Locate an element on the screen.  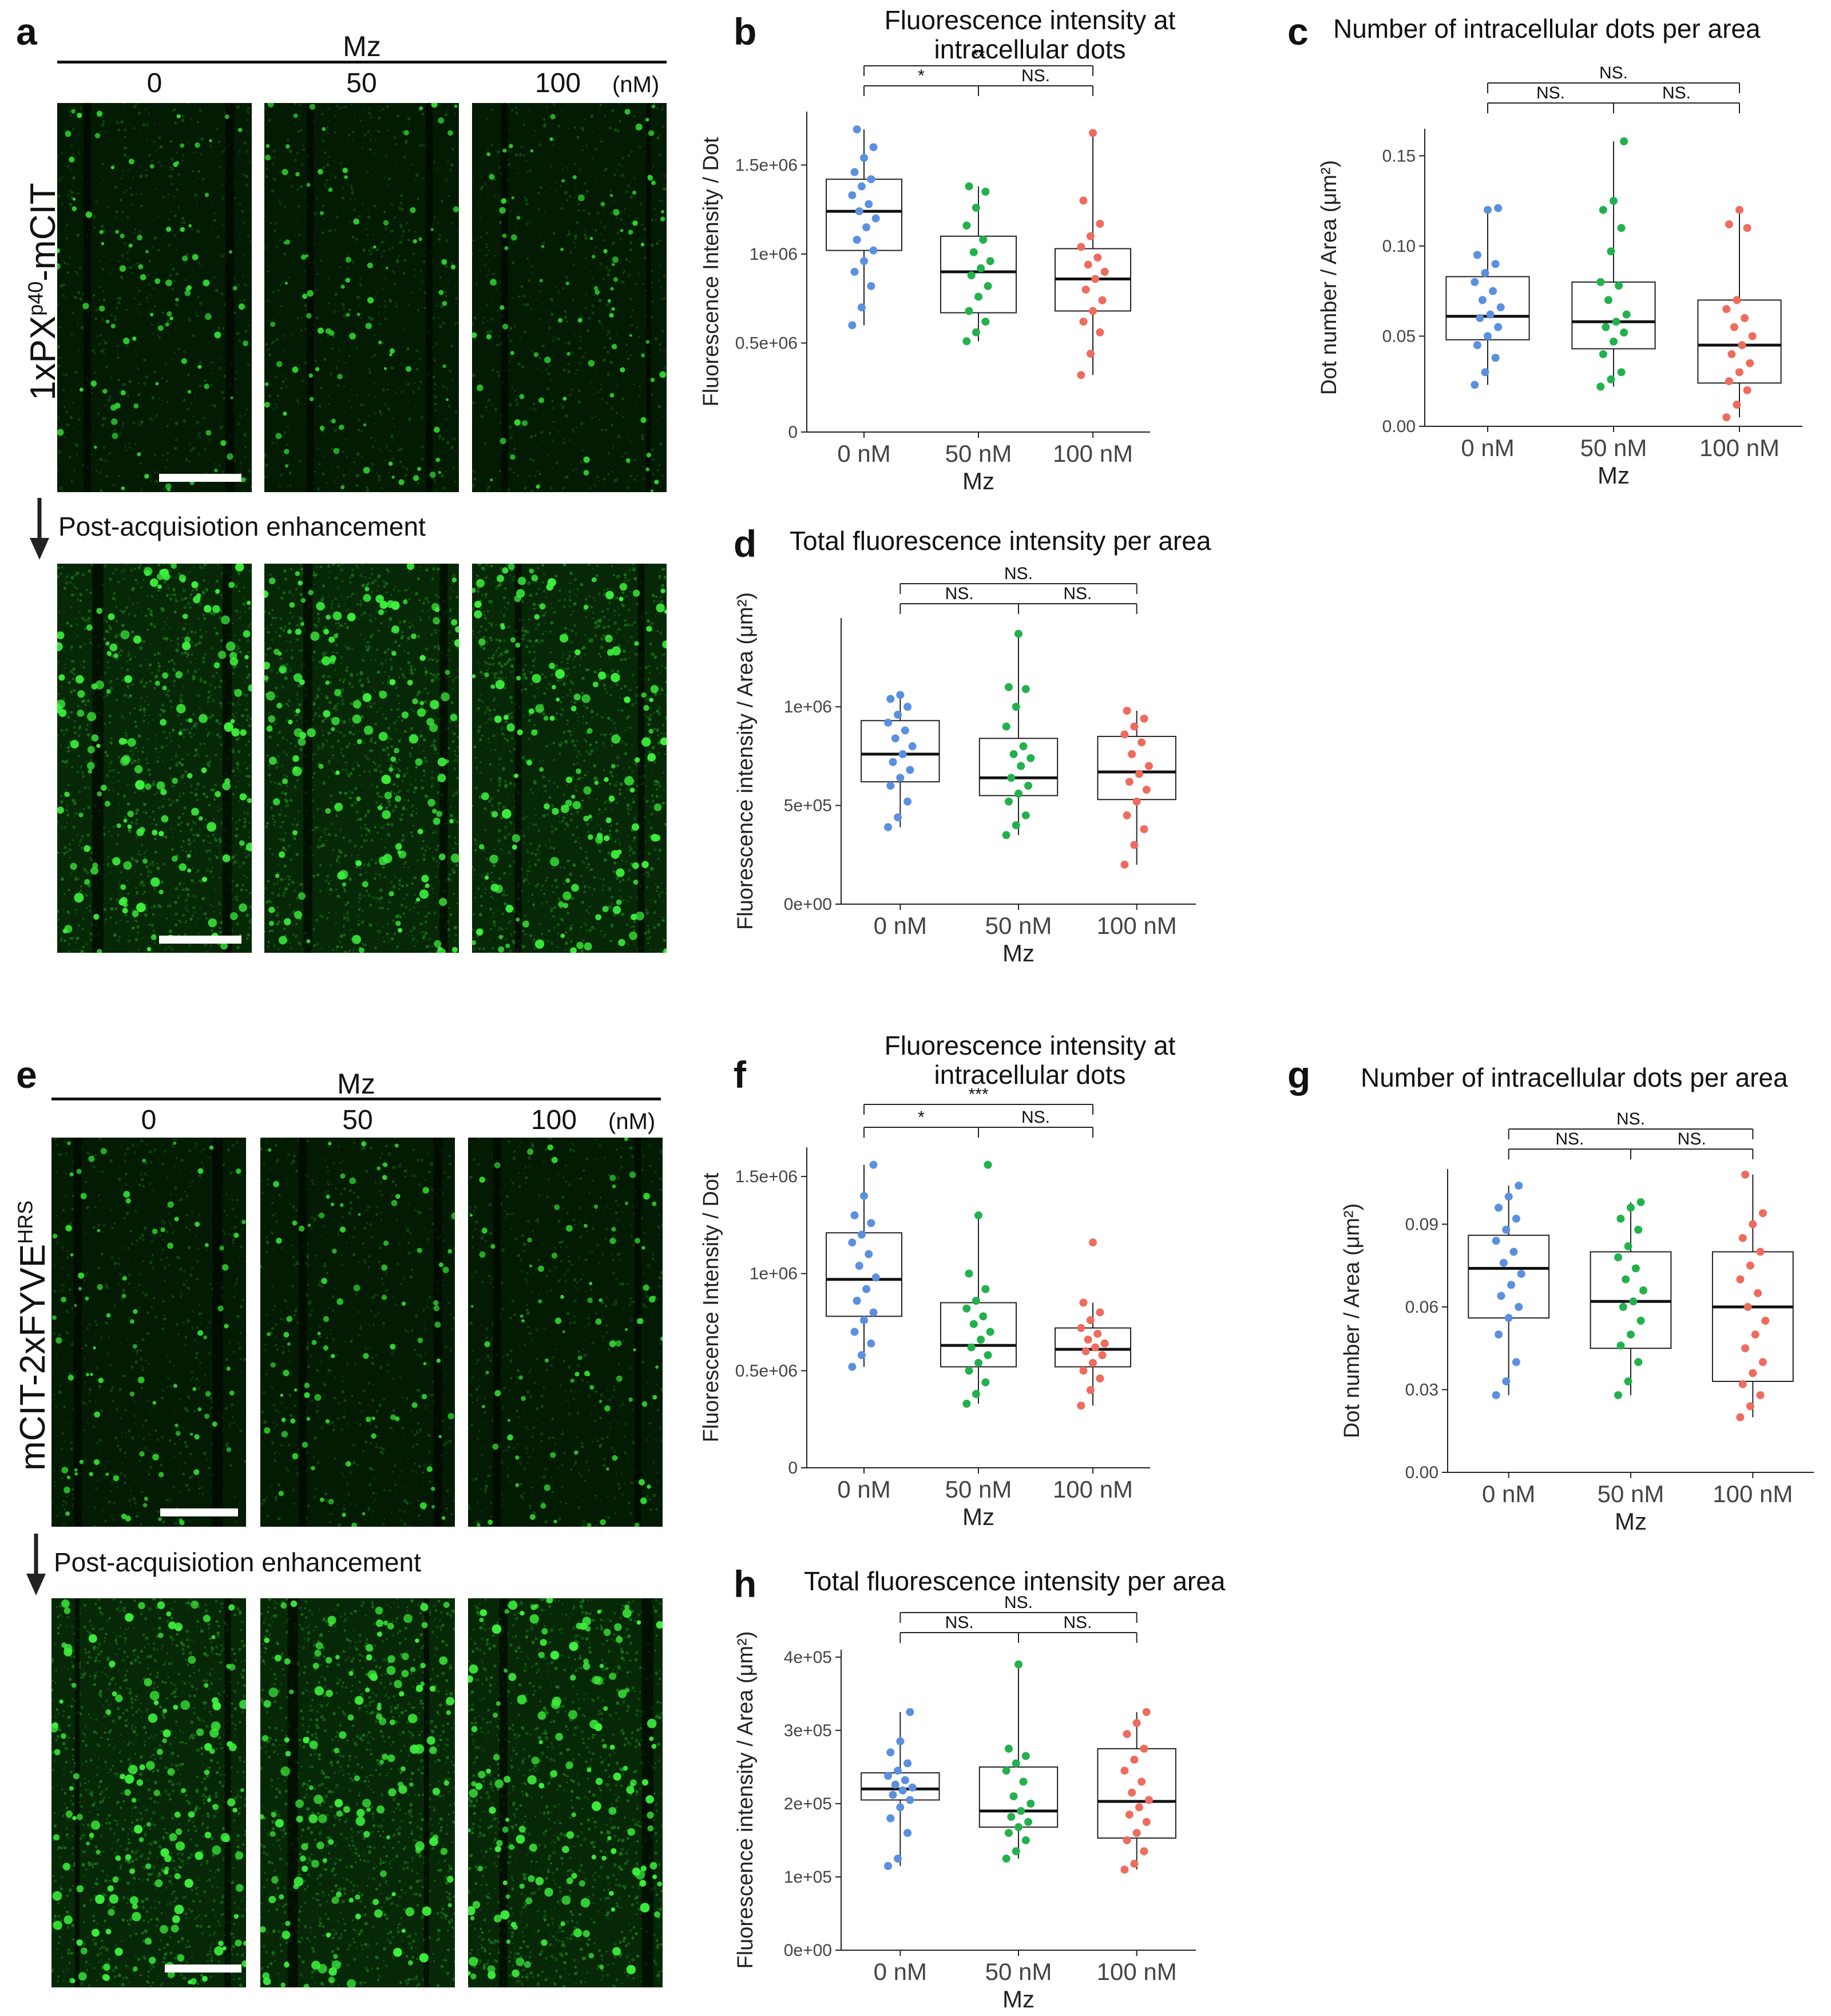
y-tick-label: 0 is located at coordinates (793, 1468).